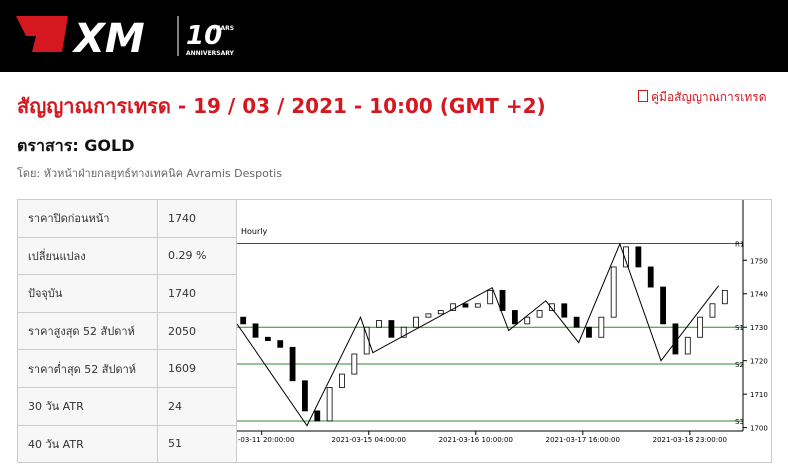 This screenshot has height=476, width=788. I want to click on x-tick-label: 21-03-11 20:00:00, so click(265, 440).